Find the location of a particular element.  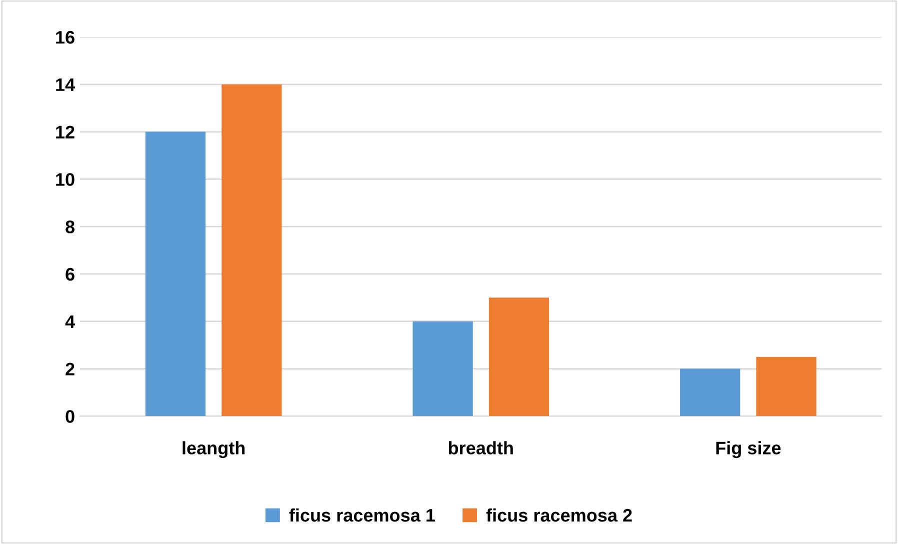

y-tick-label: 2 is located at coordinates (70, 369).